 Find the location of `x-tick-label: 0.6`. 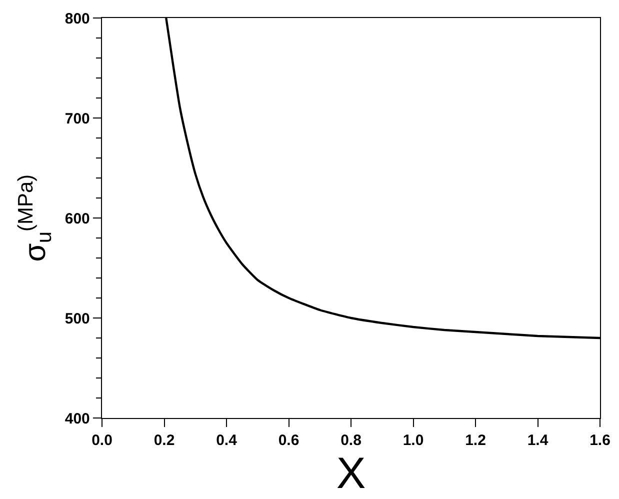

x-tick-label: 0.6 is located at coordinates (289, 441).